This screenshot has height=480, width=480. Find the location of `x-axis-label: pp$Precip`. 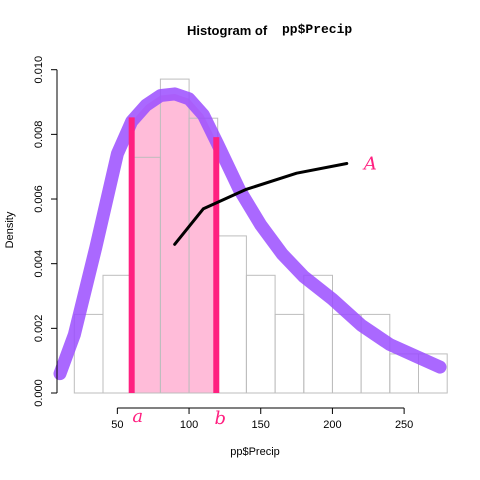

x-axis-label: pp$Precip is located at coordinates (255, 452).